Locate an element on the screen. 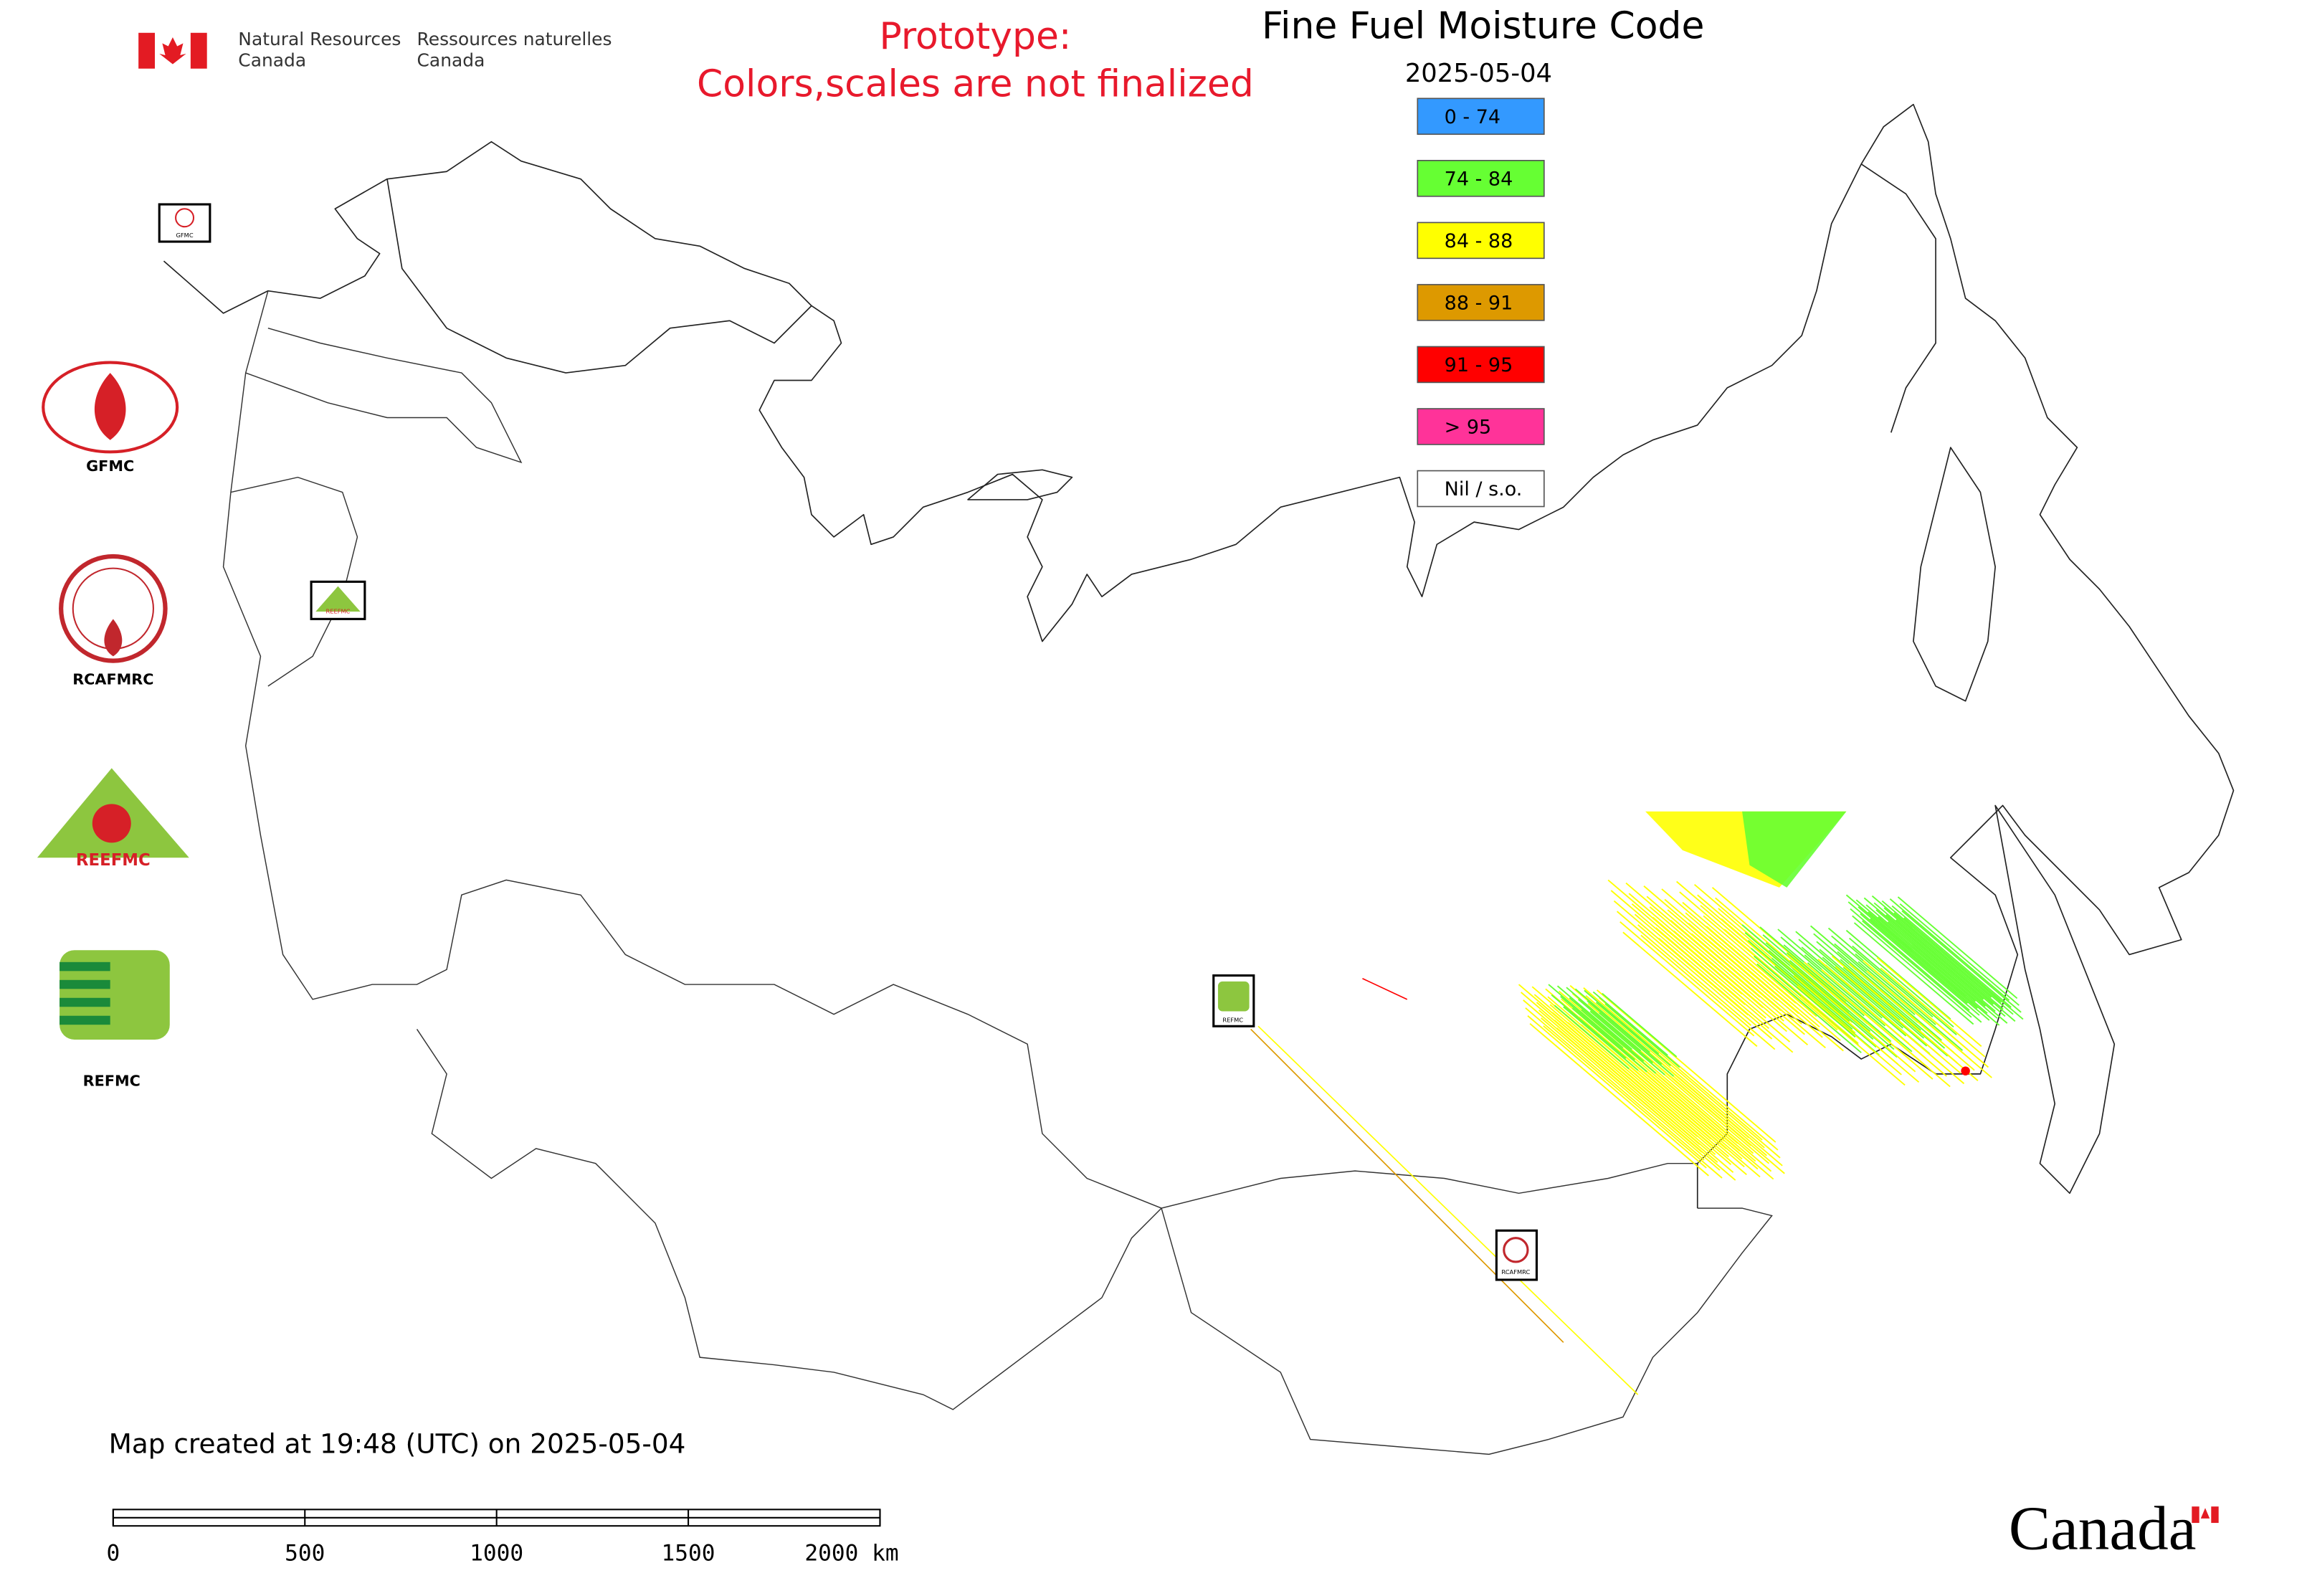 The width and height of the screenshot is (2302, 1596). agency-fr: Ressources naturelles is located at coordinates (514, 39).